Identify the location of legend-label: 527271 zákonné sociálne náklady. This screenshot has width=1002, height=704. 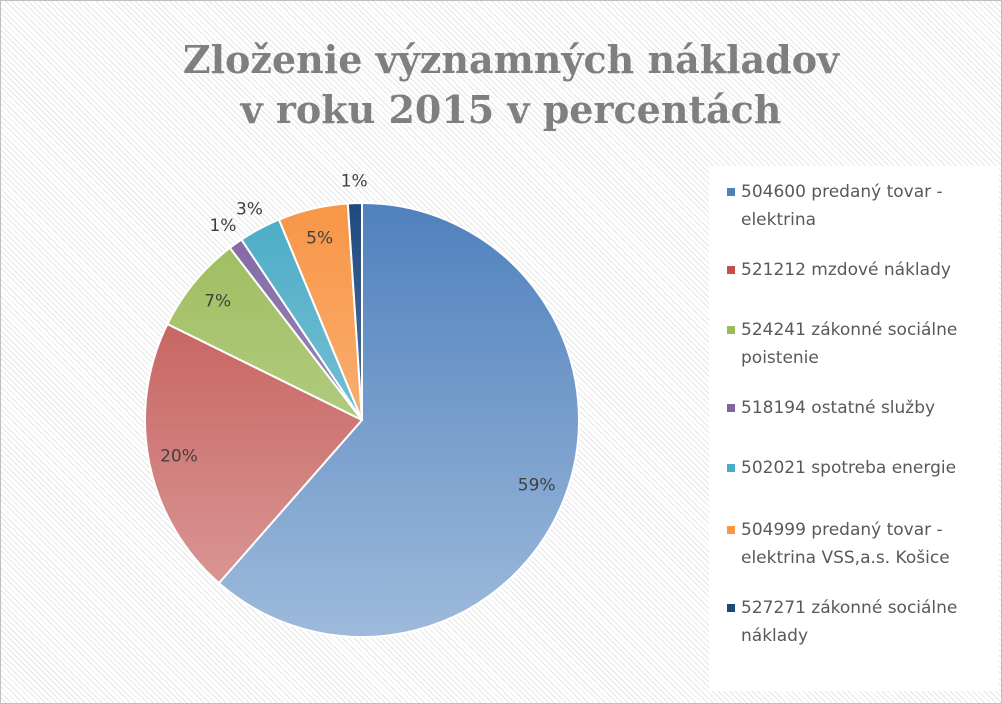
(849, 622).